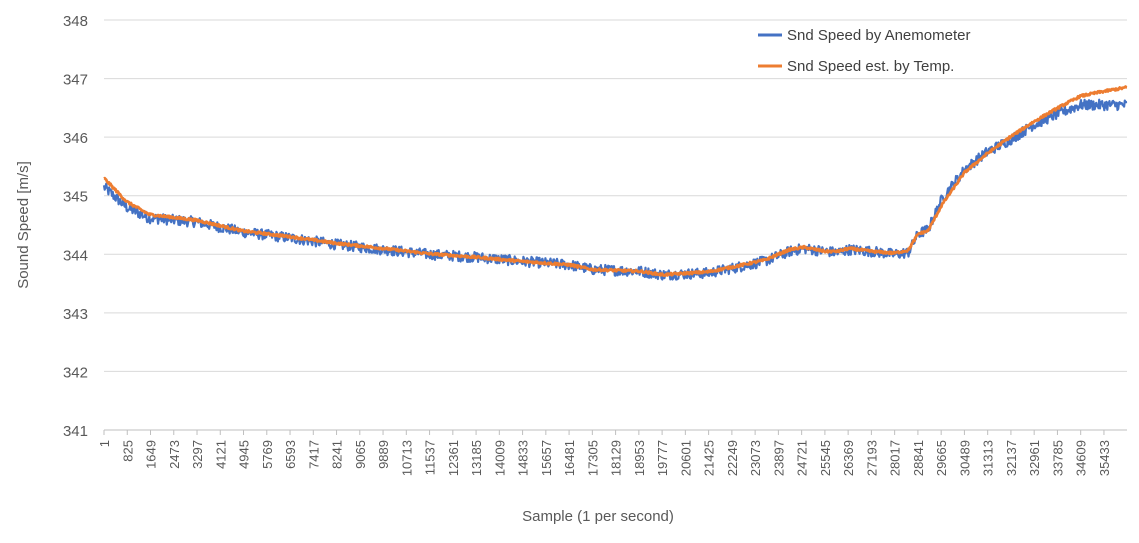 The height and width of the screenshot is (543, 1139). I want to click on x-tick-label: 4121, so click(220, 454).